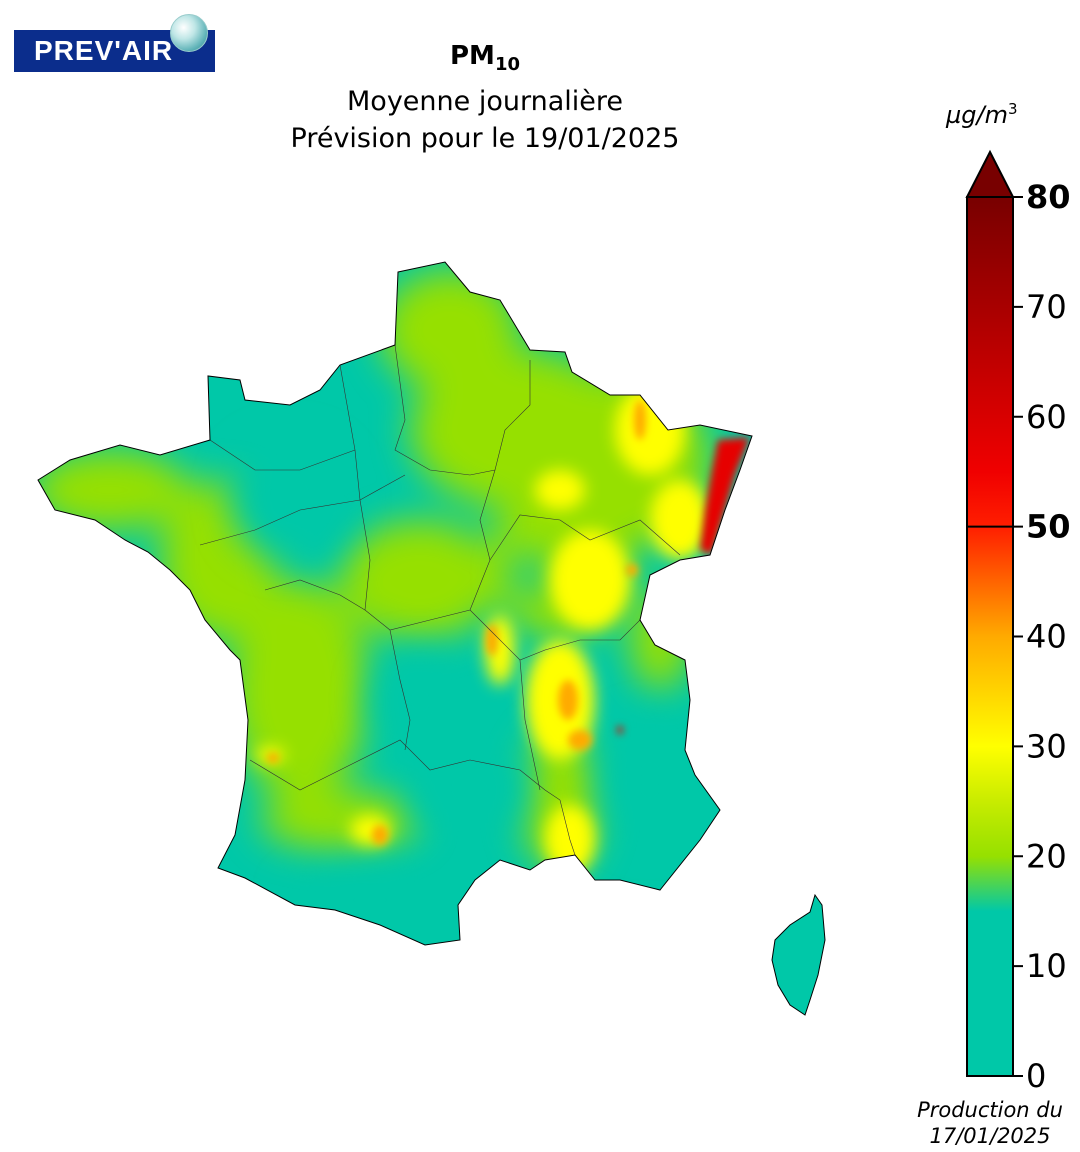 Image resolution: width=1080 pixels, height=1152 pixels. What do you see at coordinates (1046, 307) in the screenshot?
I see `colorbar-tick-label: 70` at bounding box center [1046, 307].